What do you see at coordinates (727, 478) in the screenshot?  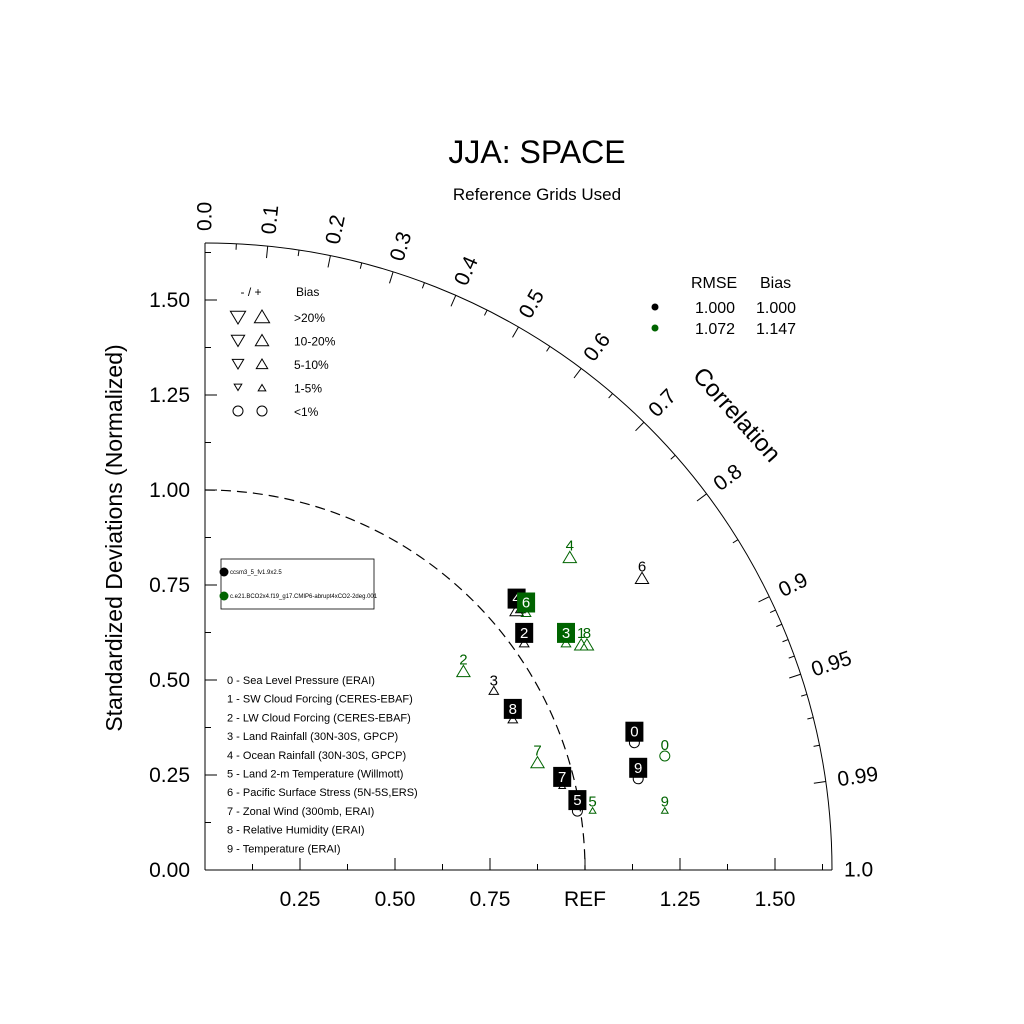 I see `corr-tick-label: 0.8` at bounding box center [727, 478].